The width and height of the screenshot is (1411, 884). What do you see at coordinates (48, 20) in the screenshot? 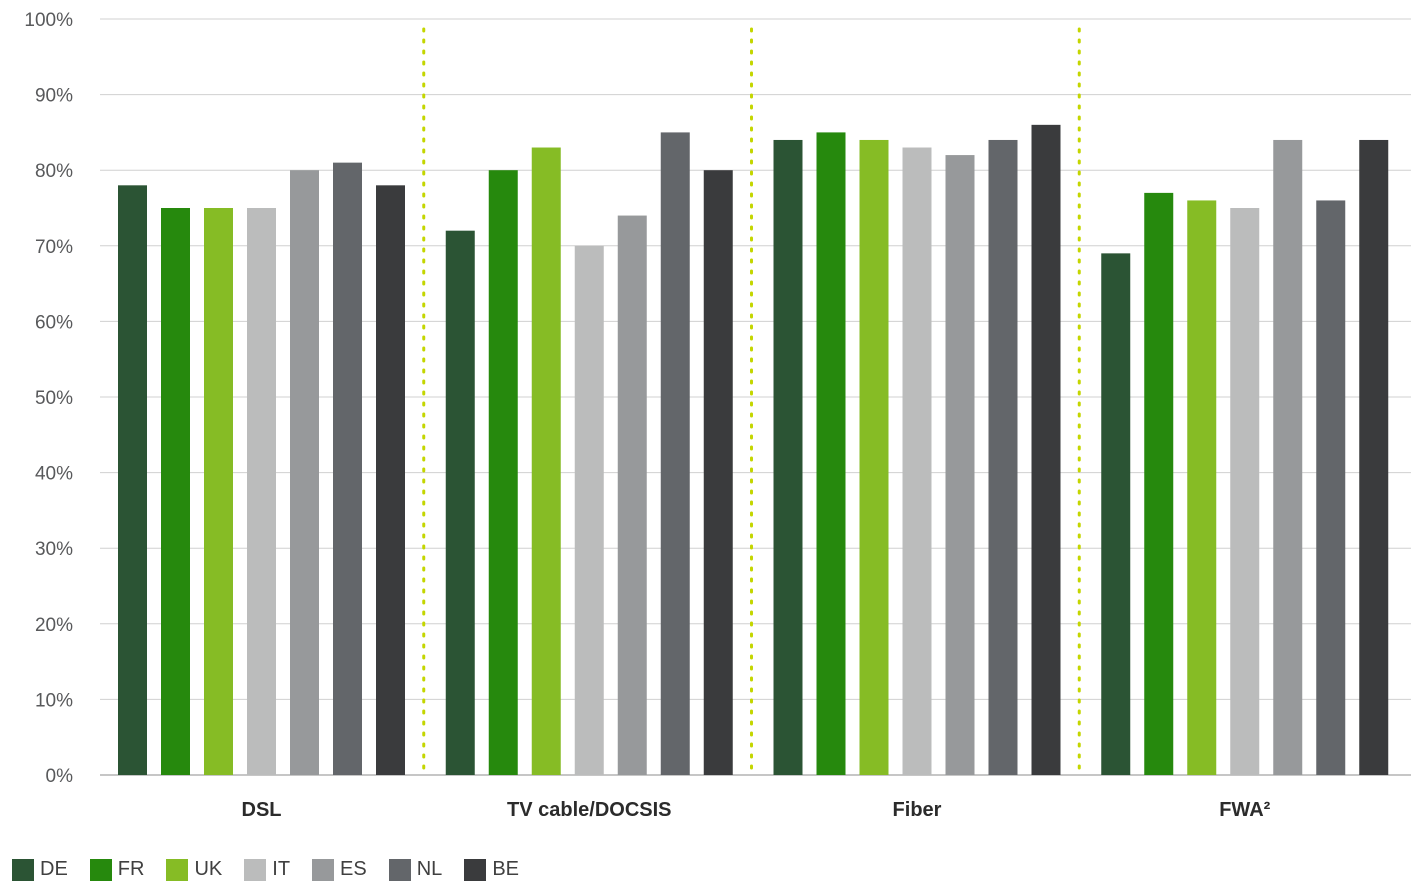
I see `y-tick-label: 100%` at bounding box center [48, 20].